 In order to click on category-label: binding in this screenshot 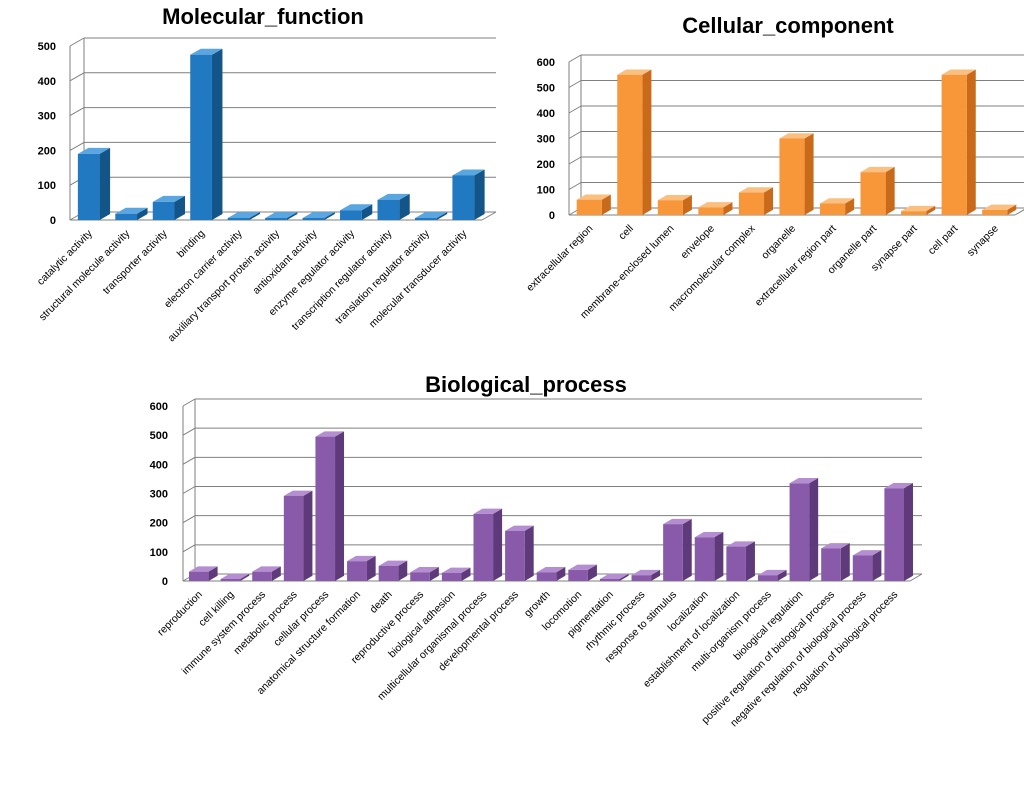, I will do `click(191, 244)`.